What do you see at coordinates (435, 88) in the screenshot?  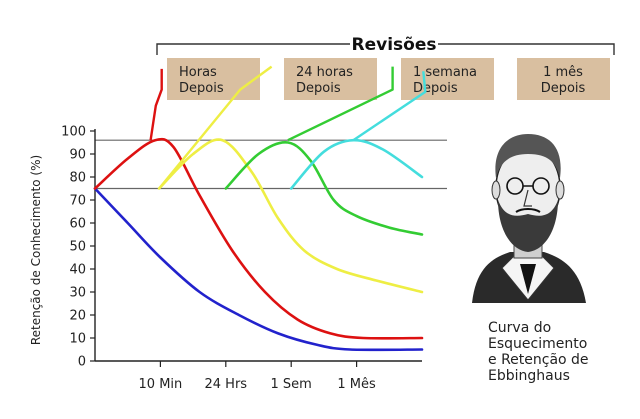 I see `review-box-text-2-1: Depois` at bounding box center [435, 88].